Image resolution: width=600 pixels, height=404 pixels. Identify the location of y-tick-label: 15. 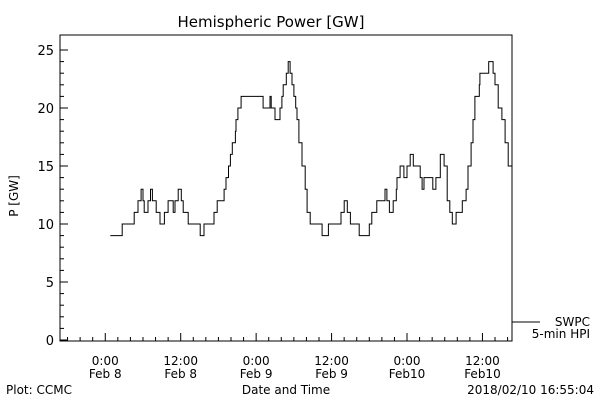
(45, 167).